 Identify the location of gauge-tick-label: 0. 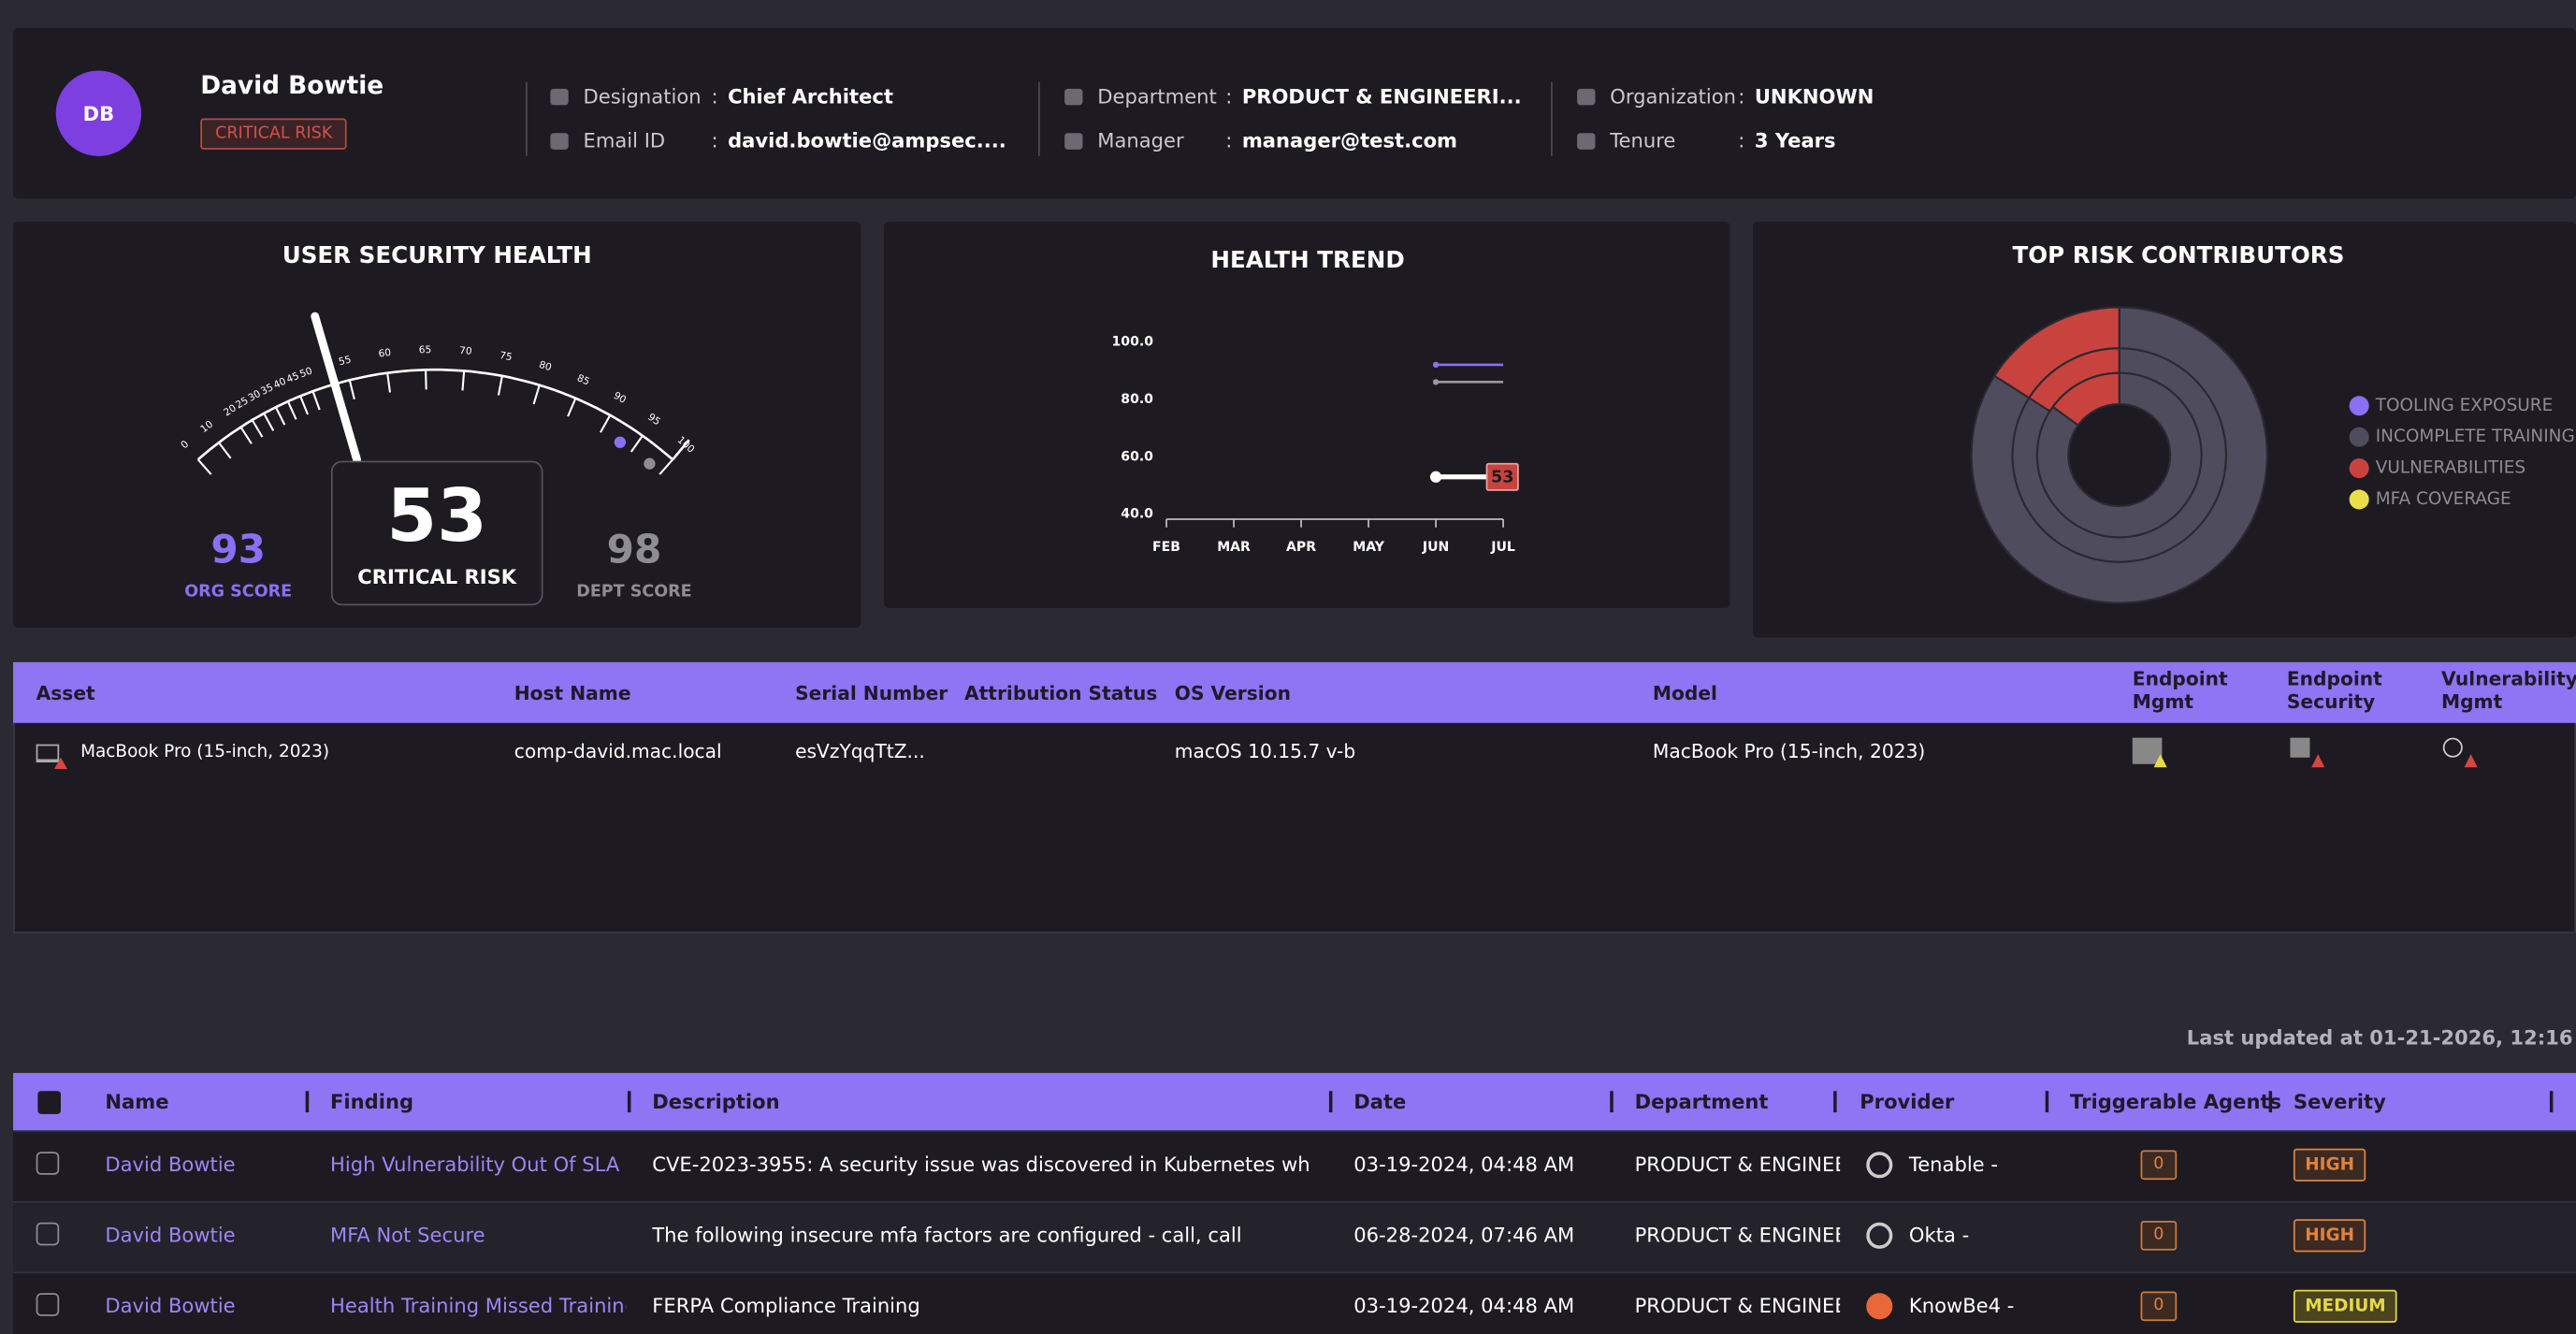
(185, 445).